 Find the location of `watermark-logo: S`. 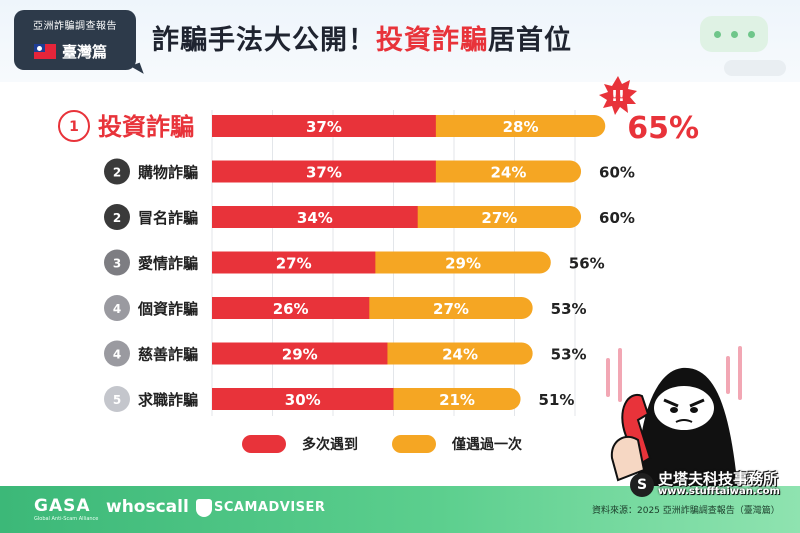

watermark-logo: S is located at coordinates (642, 485).